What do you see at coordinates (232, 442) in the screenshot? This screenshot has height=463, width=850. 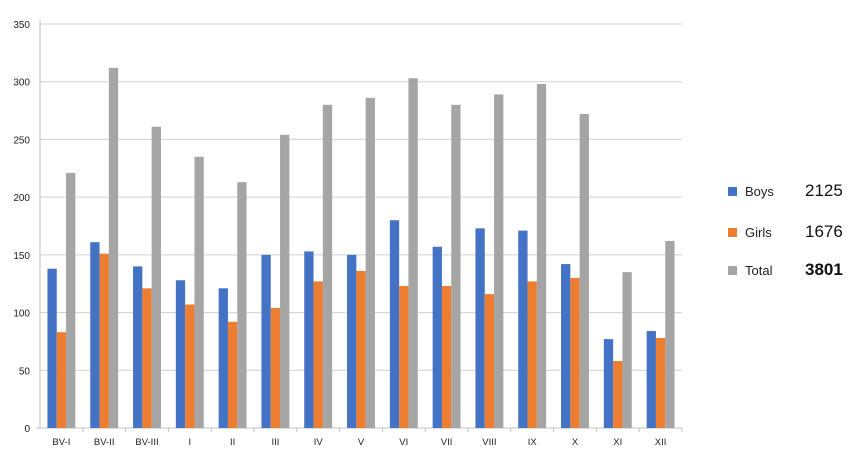 I see `x-tick-label: II` at bounding box center [232, 442].